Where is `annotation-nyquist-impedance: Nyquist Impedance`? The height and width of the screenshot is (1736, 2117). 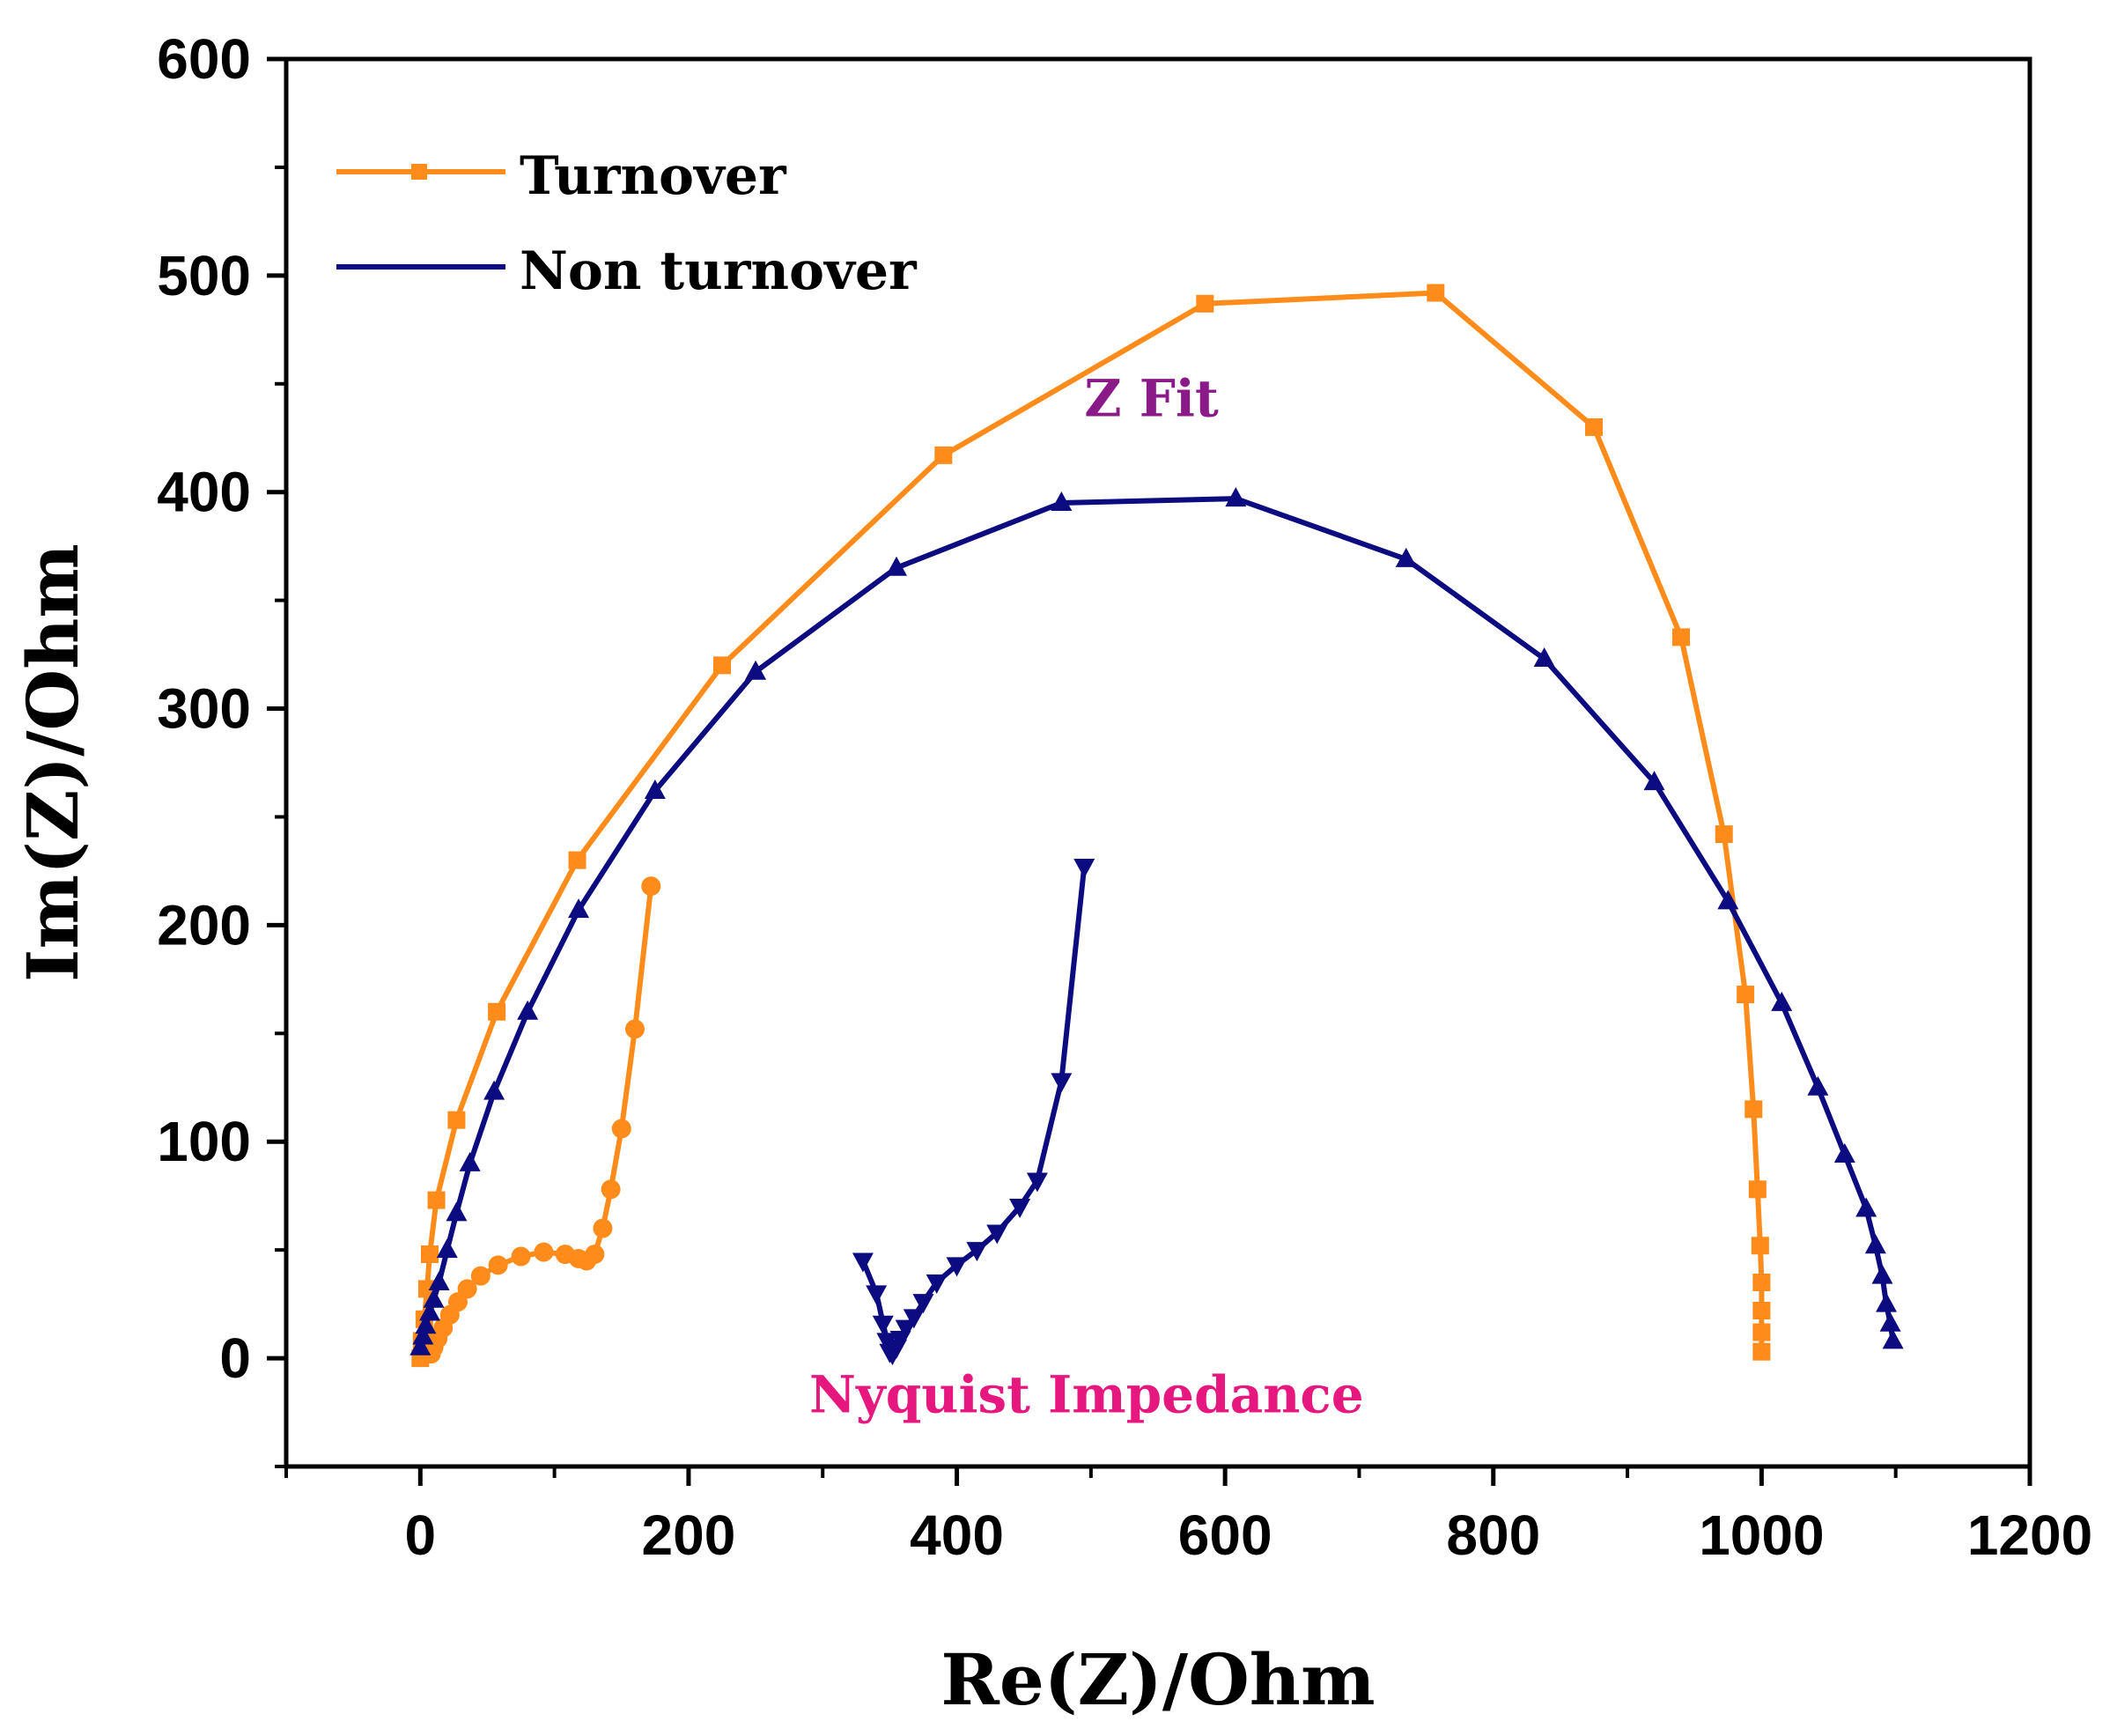 annotation-nyquist-impedance: Nyquist Impedance is located at coordinates (1086, 1395).